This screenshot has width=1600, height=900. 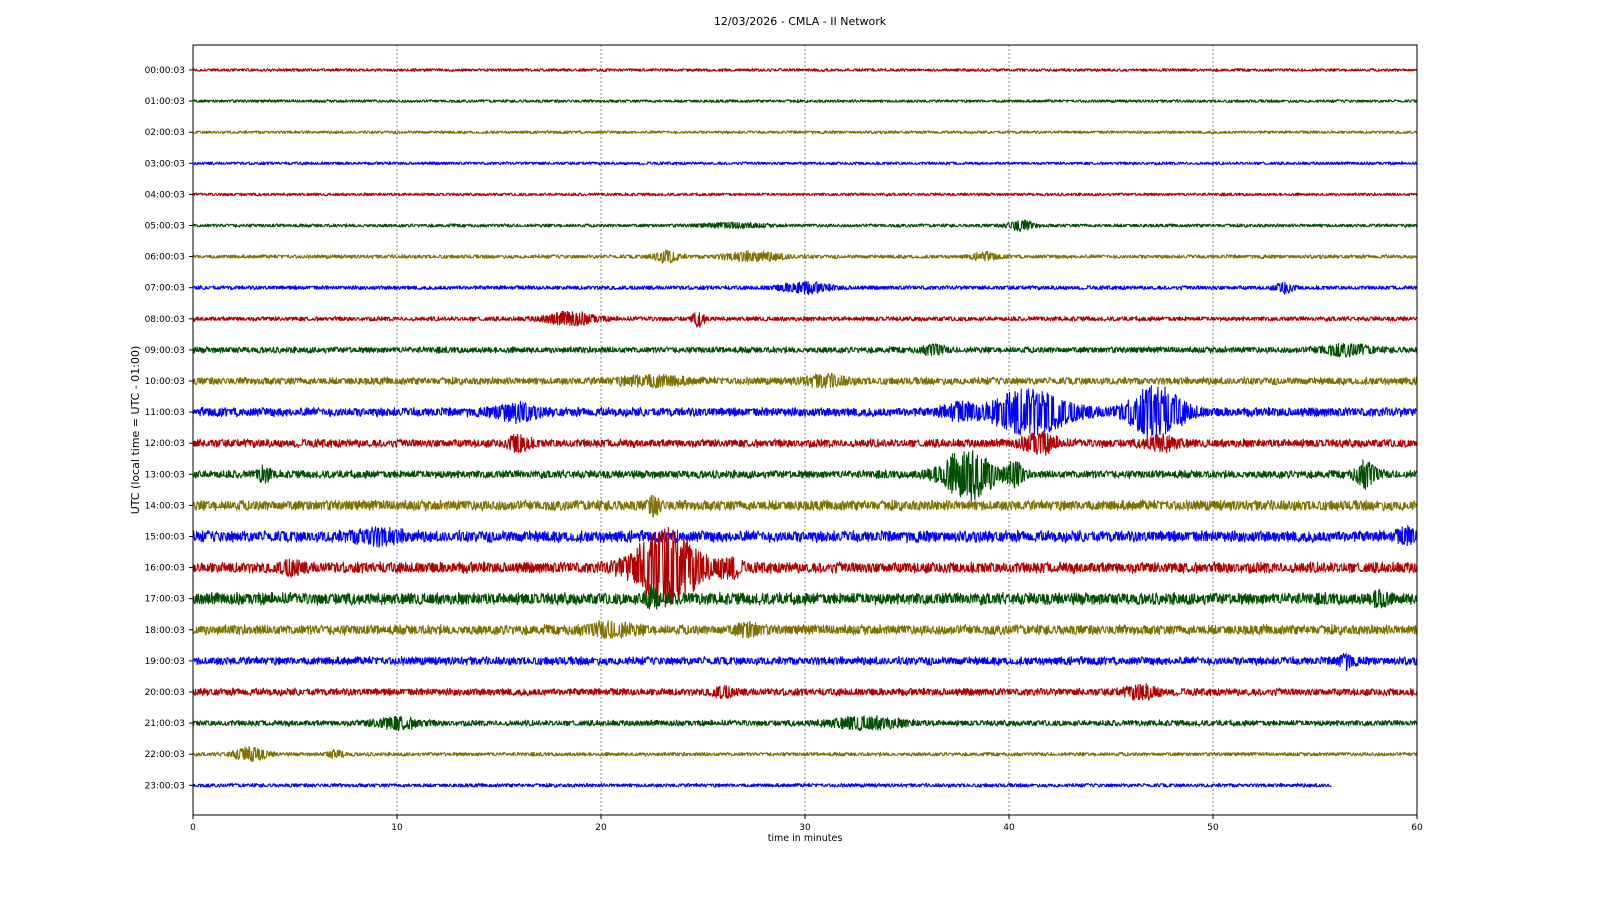 I want to click on y-tick-label: 14:00:03, so click(x=165, y=506).